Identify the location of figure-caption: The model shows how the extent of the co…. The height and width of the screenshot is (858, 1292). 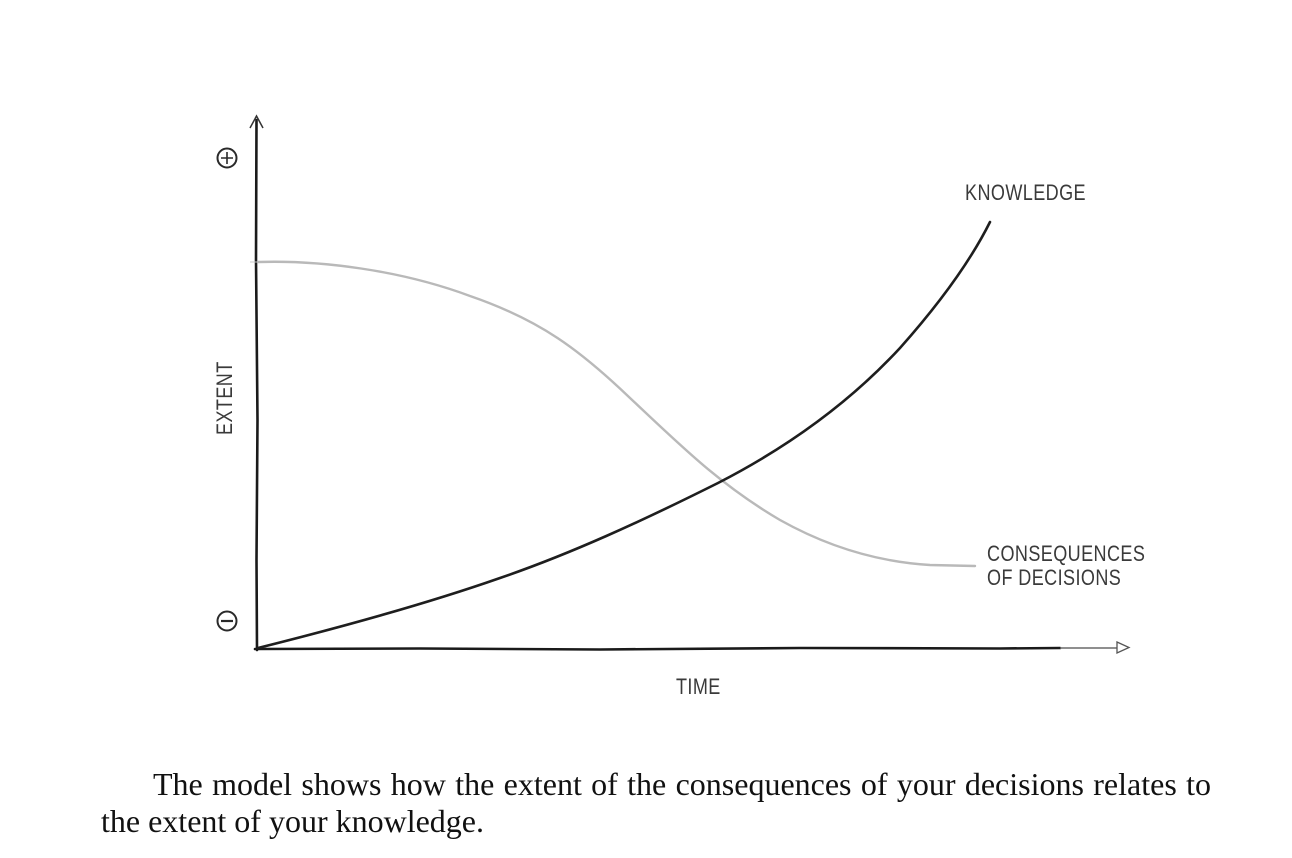
(656, 802).